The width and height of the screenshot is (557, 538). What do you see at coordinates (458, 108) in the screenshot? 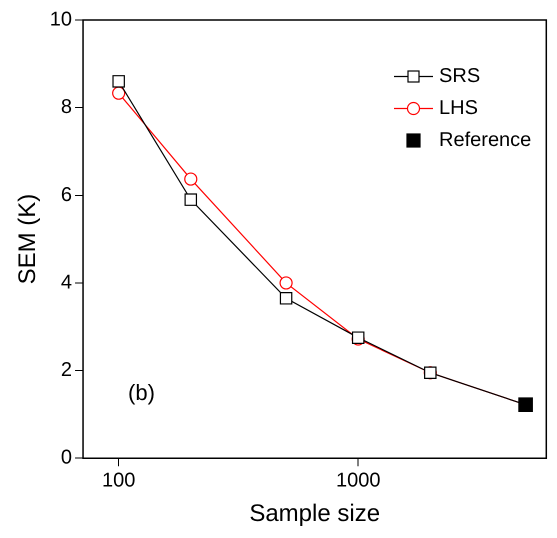
I see `legend-label: LHS` at bounding box center [458, 108].